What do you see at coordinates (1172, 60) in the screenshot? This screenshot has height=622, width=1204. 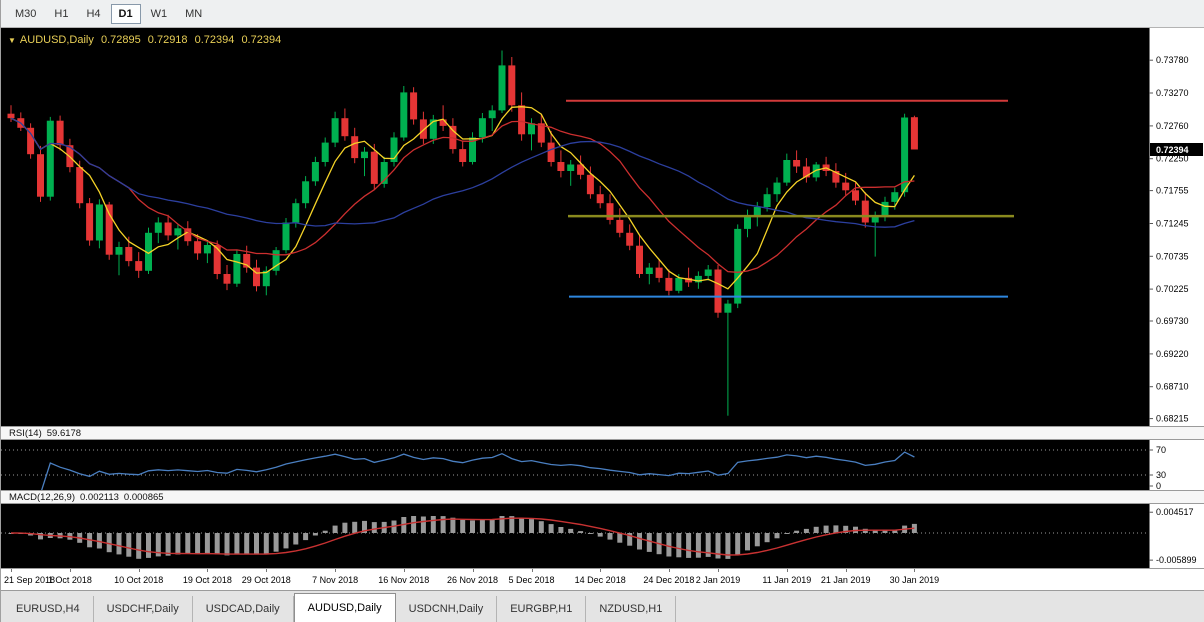 I see `svg-text: 0.73780` at bounding box center [1172, 60].